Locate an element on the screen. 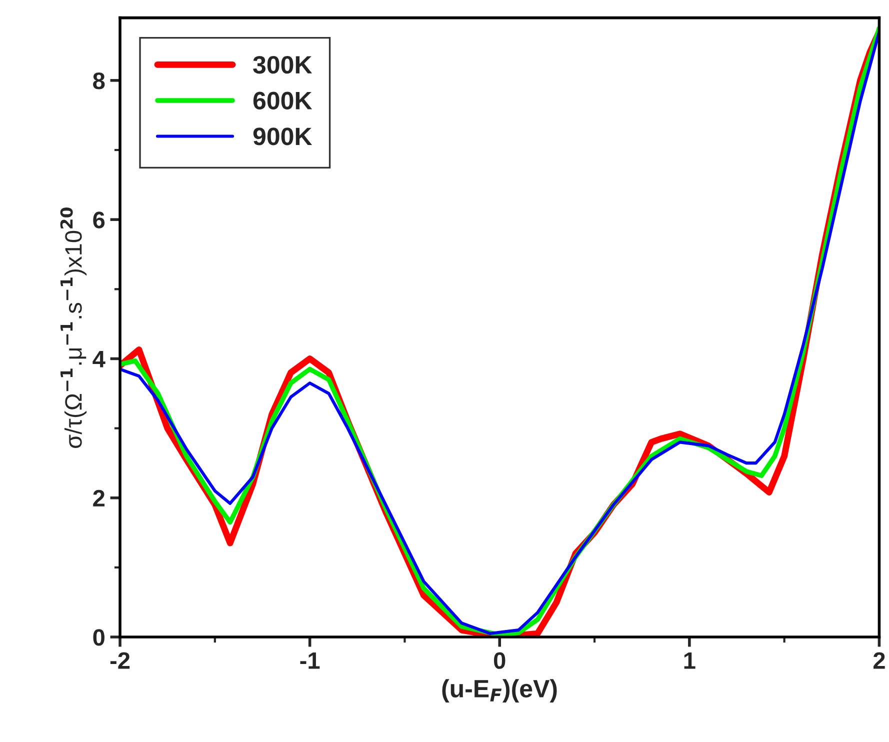  x-tick-label: 2 is located at coordinates (879, 660).